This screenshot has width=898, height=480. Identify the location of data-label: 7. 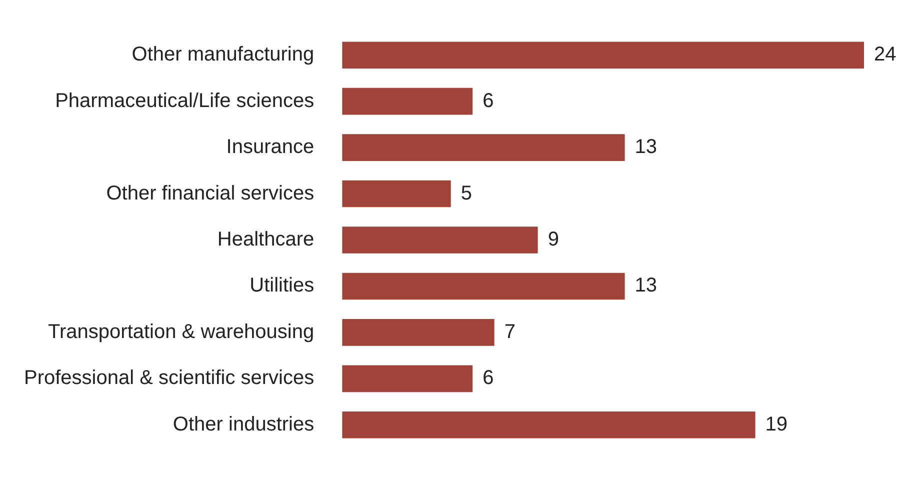
(510, 331).